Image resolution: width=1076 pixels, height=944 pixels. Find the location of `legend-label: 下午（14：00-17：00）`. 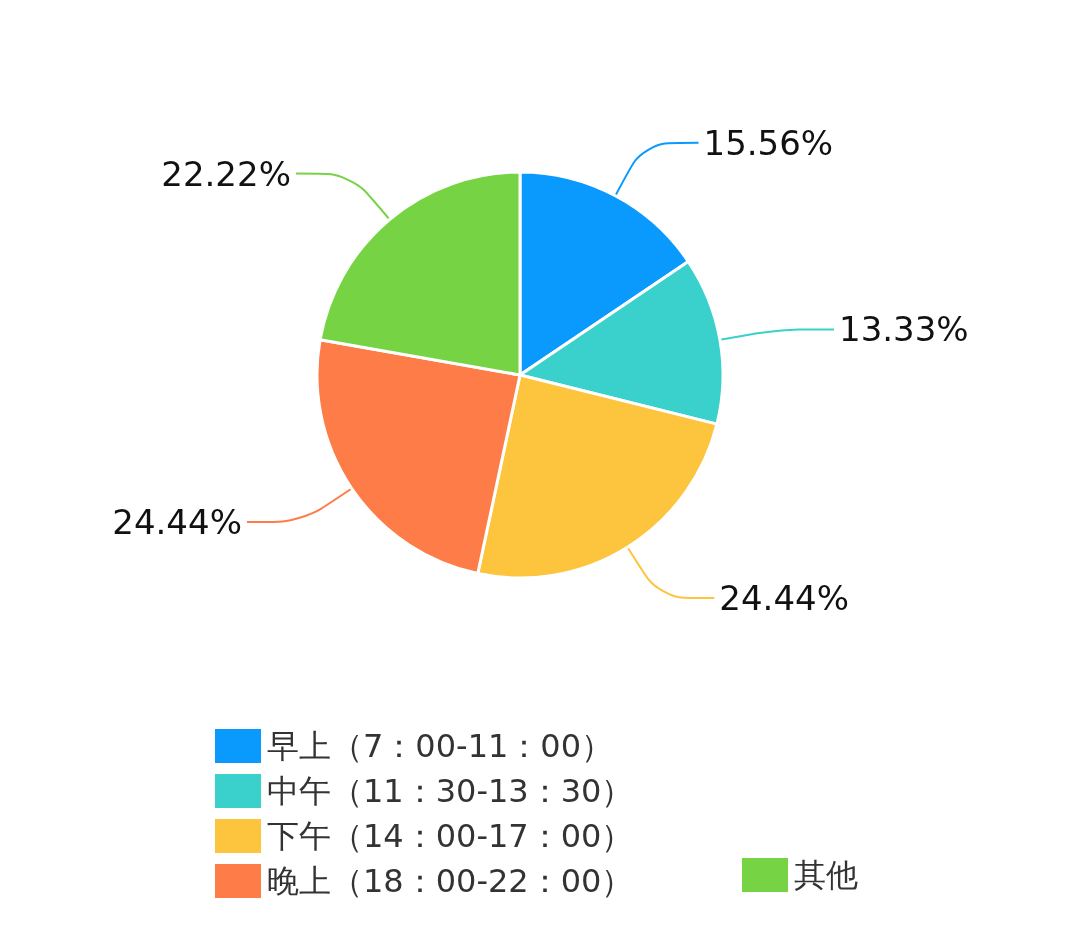

legend-label: 下午（14：00-17：00） is located at coordinates (450, 836).